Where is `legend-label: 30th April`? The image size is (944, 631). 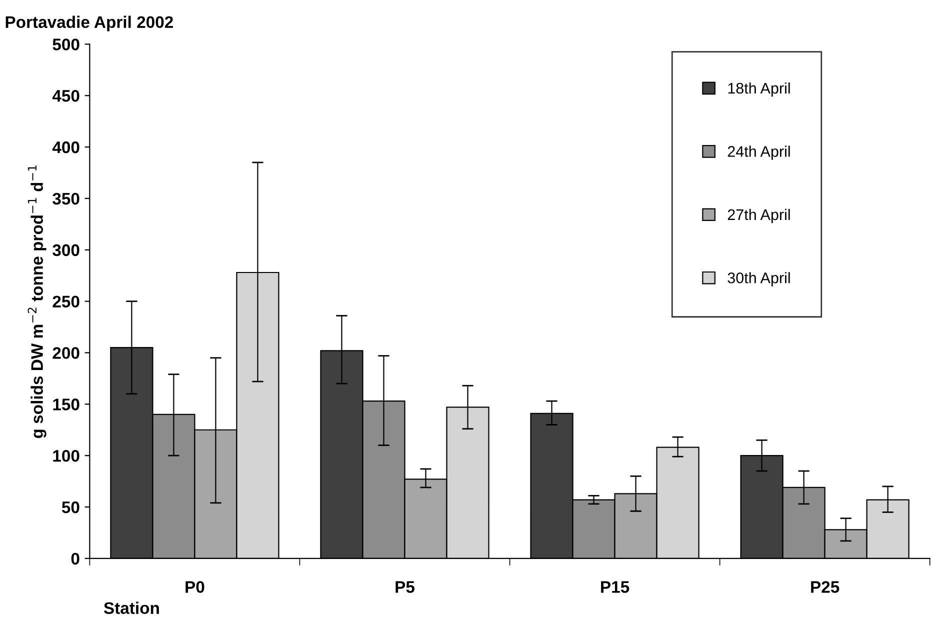 legend-label: 30th April is located at coordinates (759, 279).